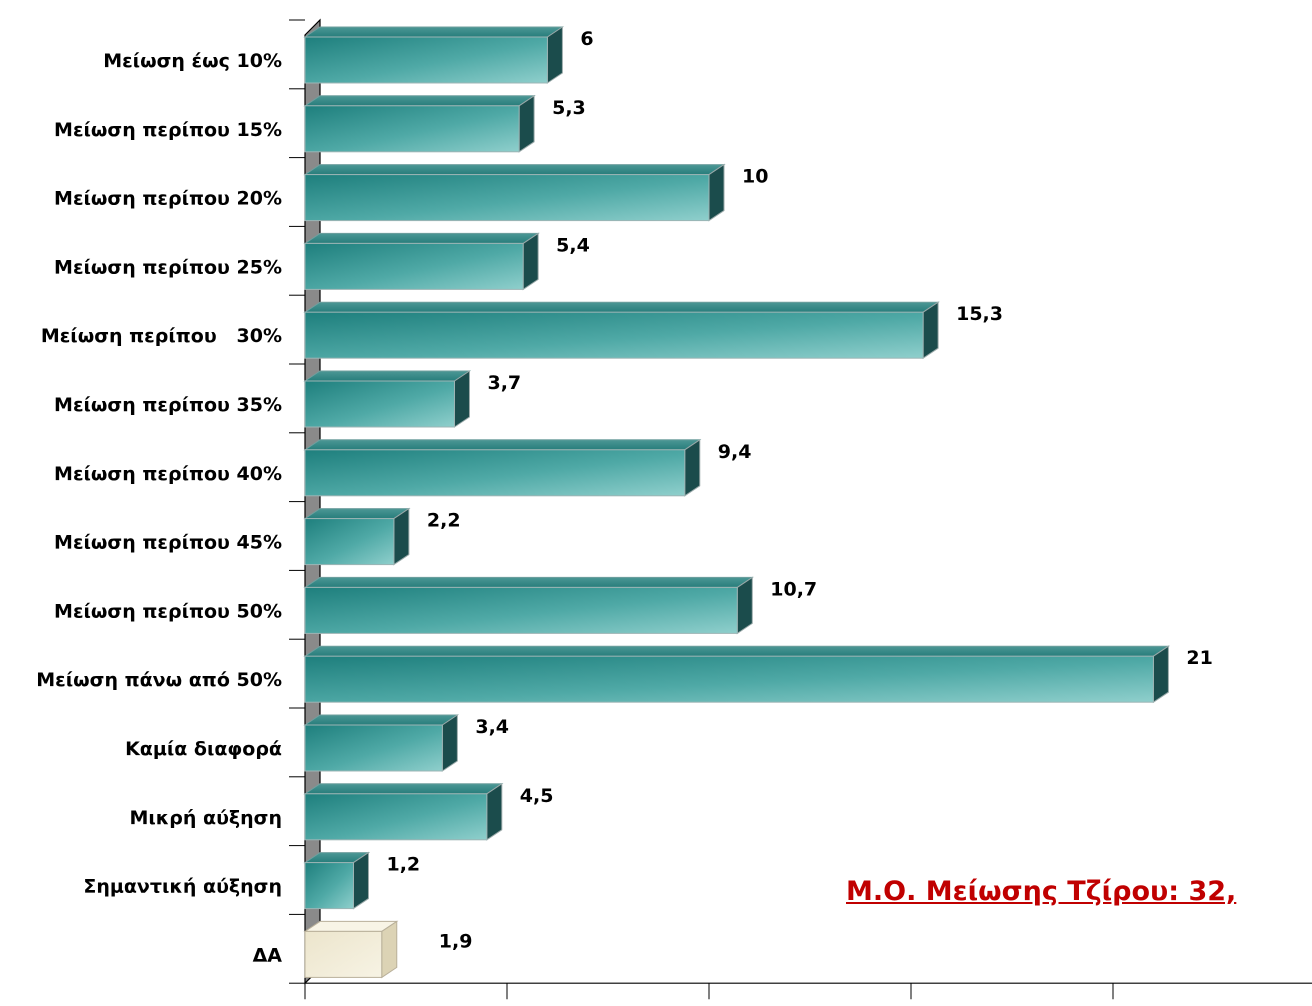  I want to click on value-label: 1,9, so click(456, 941).